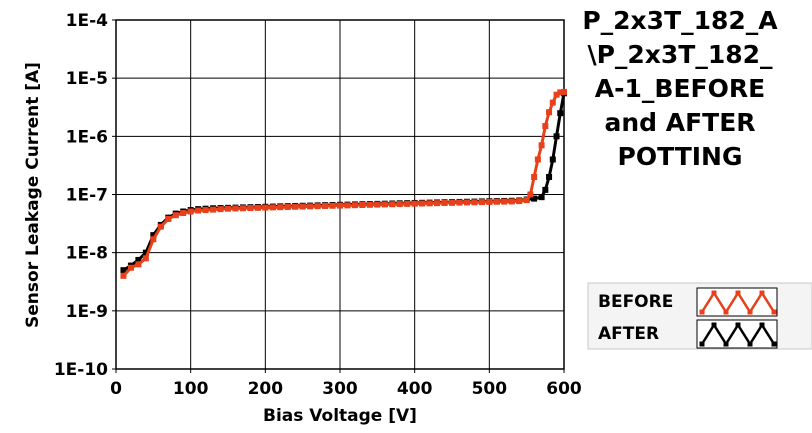  Describe the element at coordinates (415, 389) in the screenshot. I see `x-tick-label: 400` at that location.